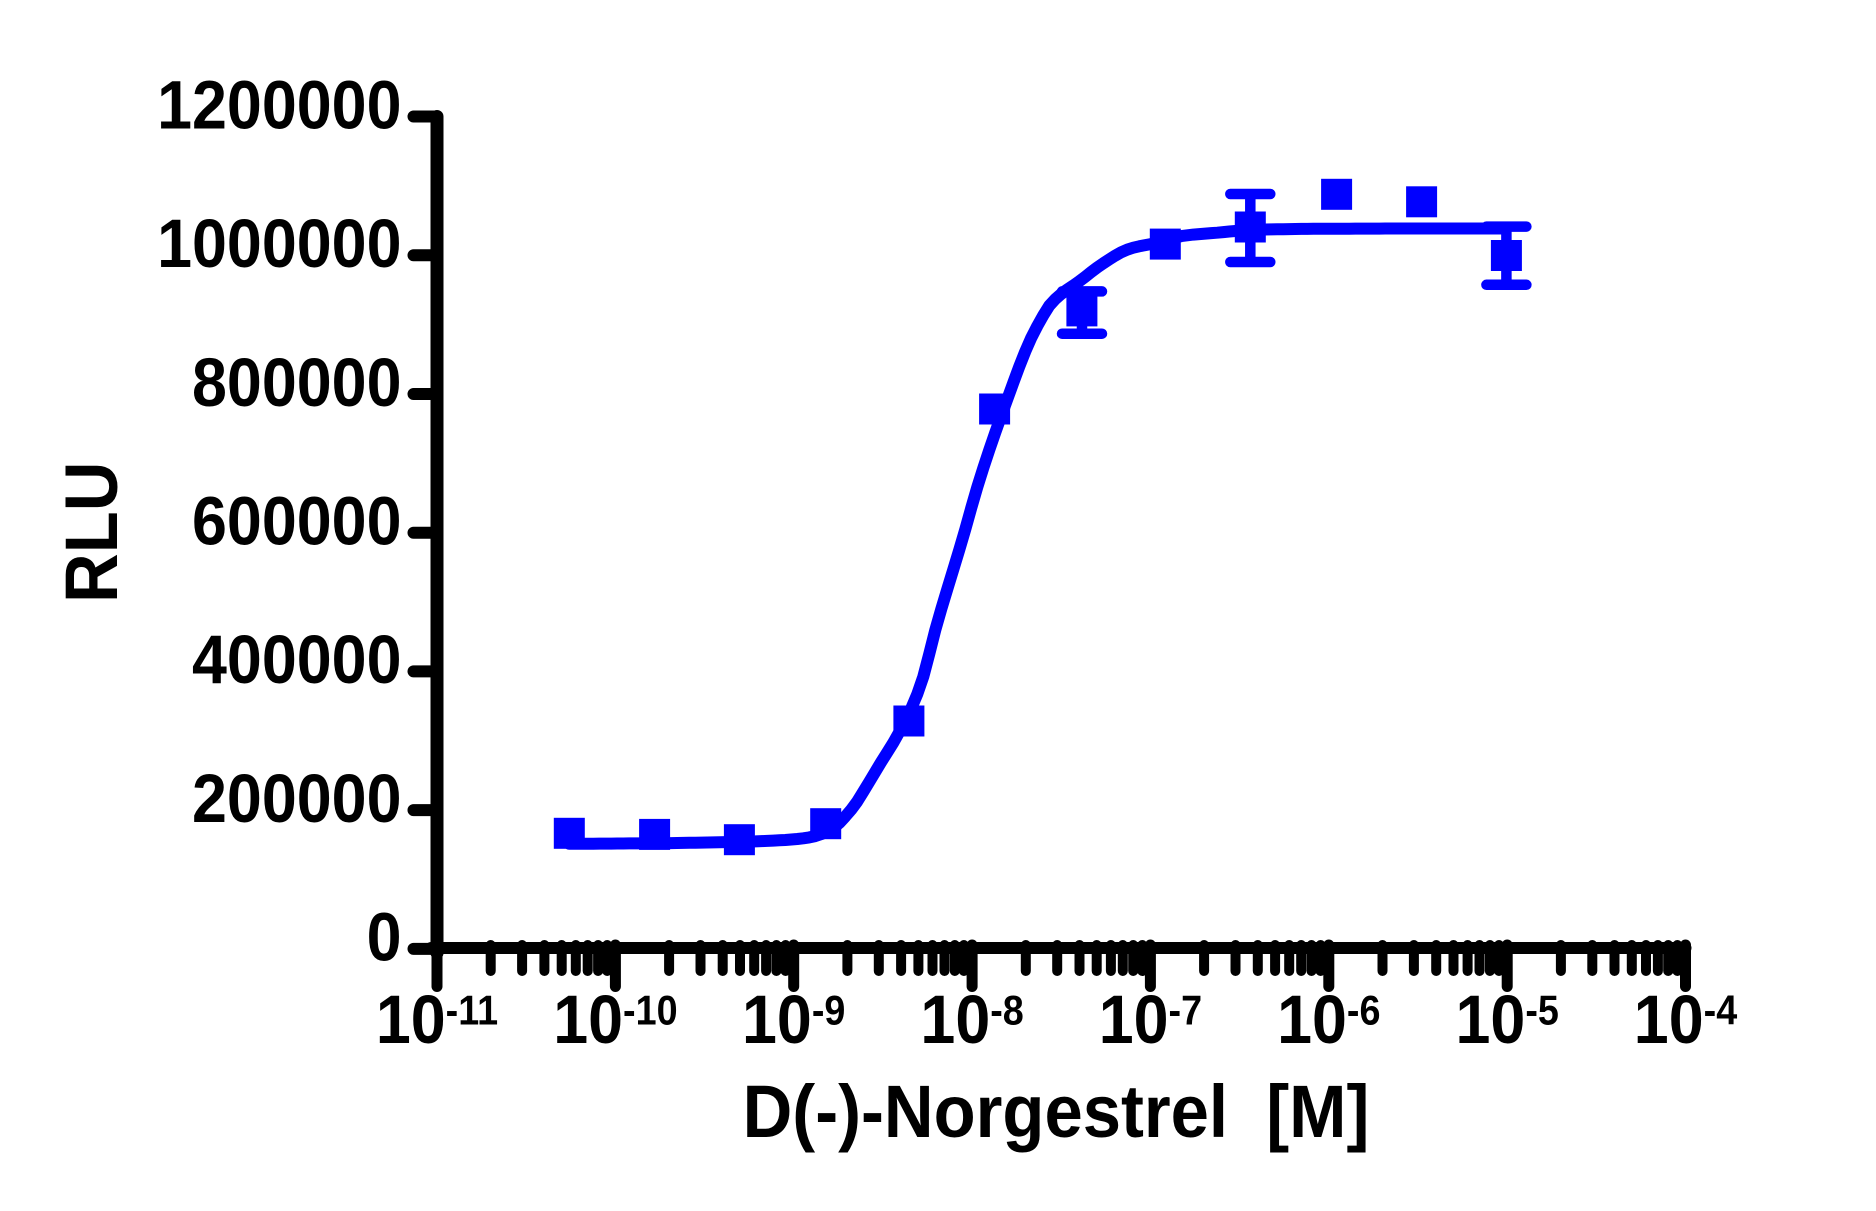 The height and width of the screenshot is (1211, 1876). What do you see at coordinates (615, 1018) in the screenshot?
I see `svg-text: 10⁻¹⁰` at bounding box center [615, 1018].